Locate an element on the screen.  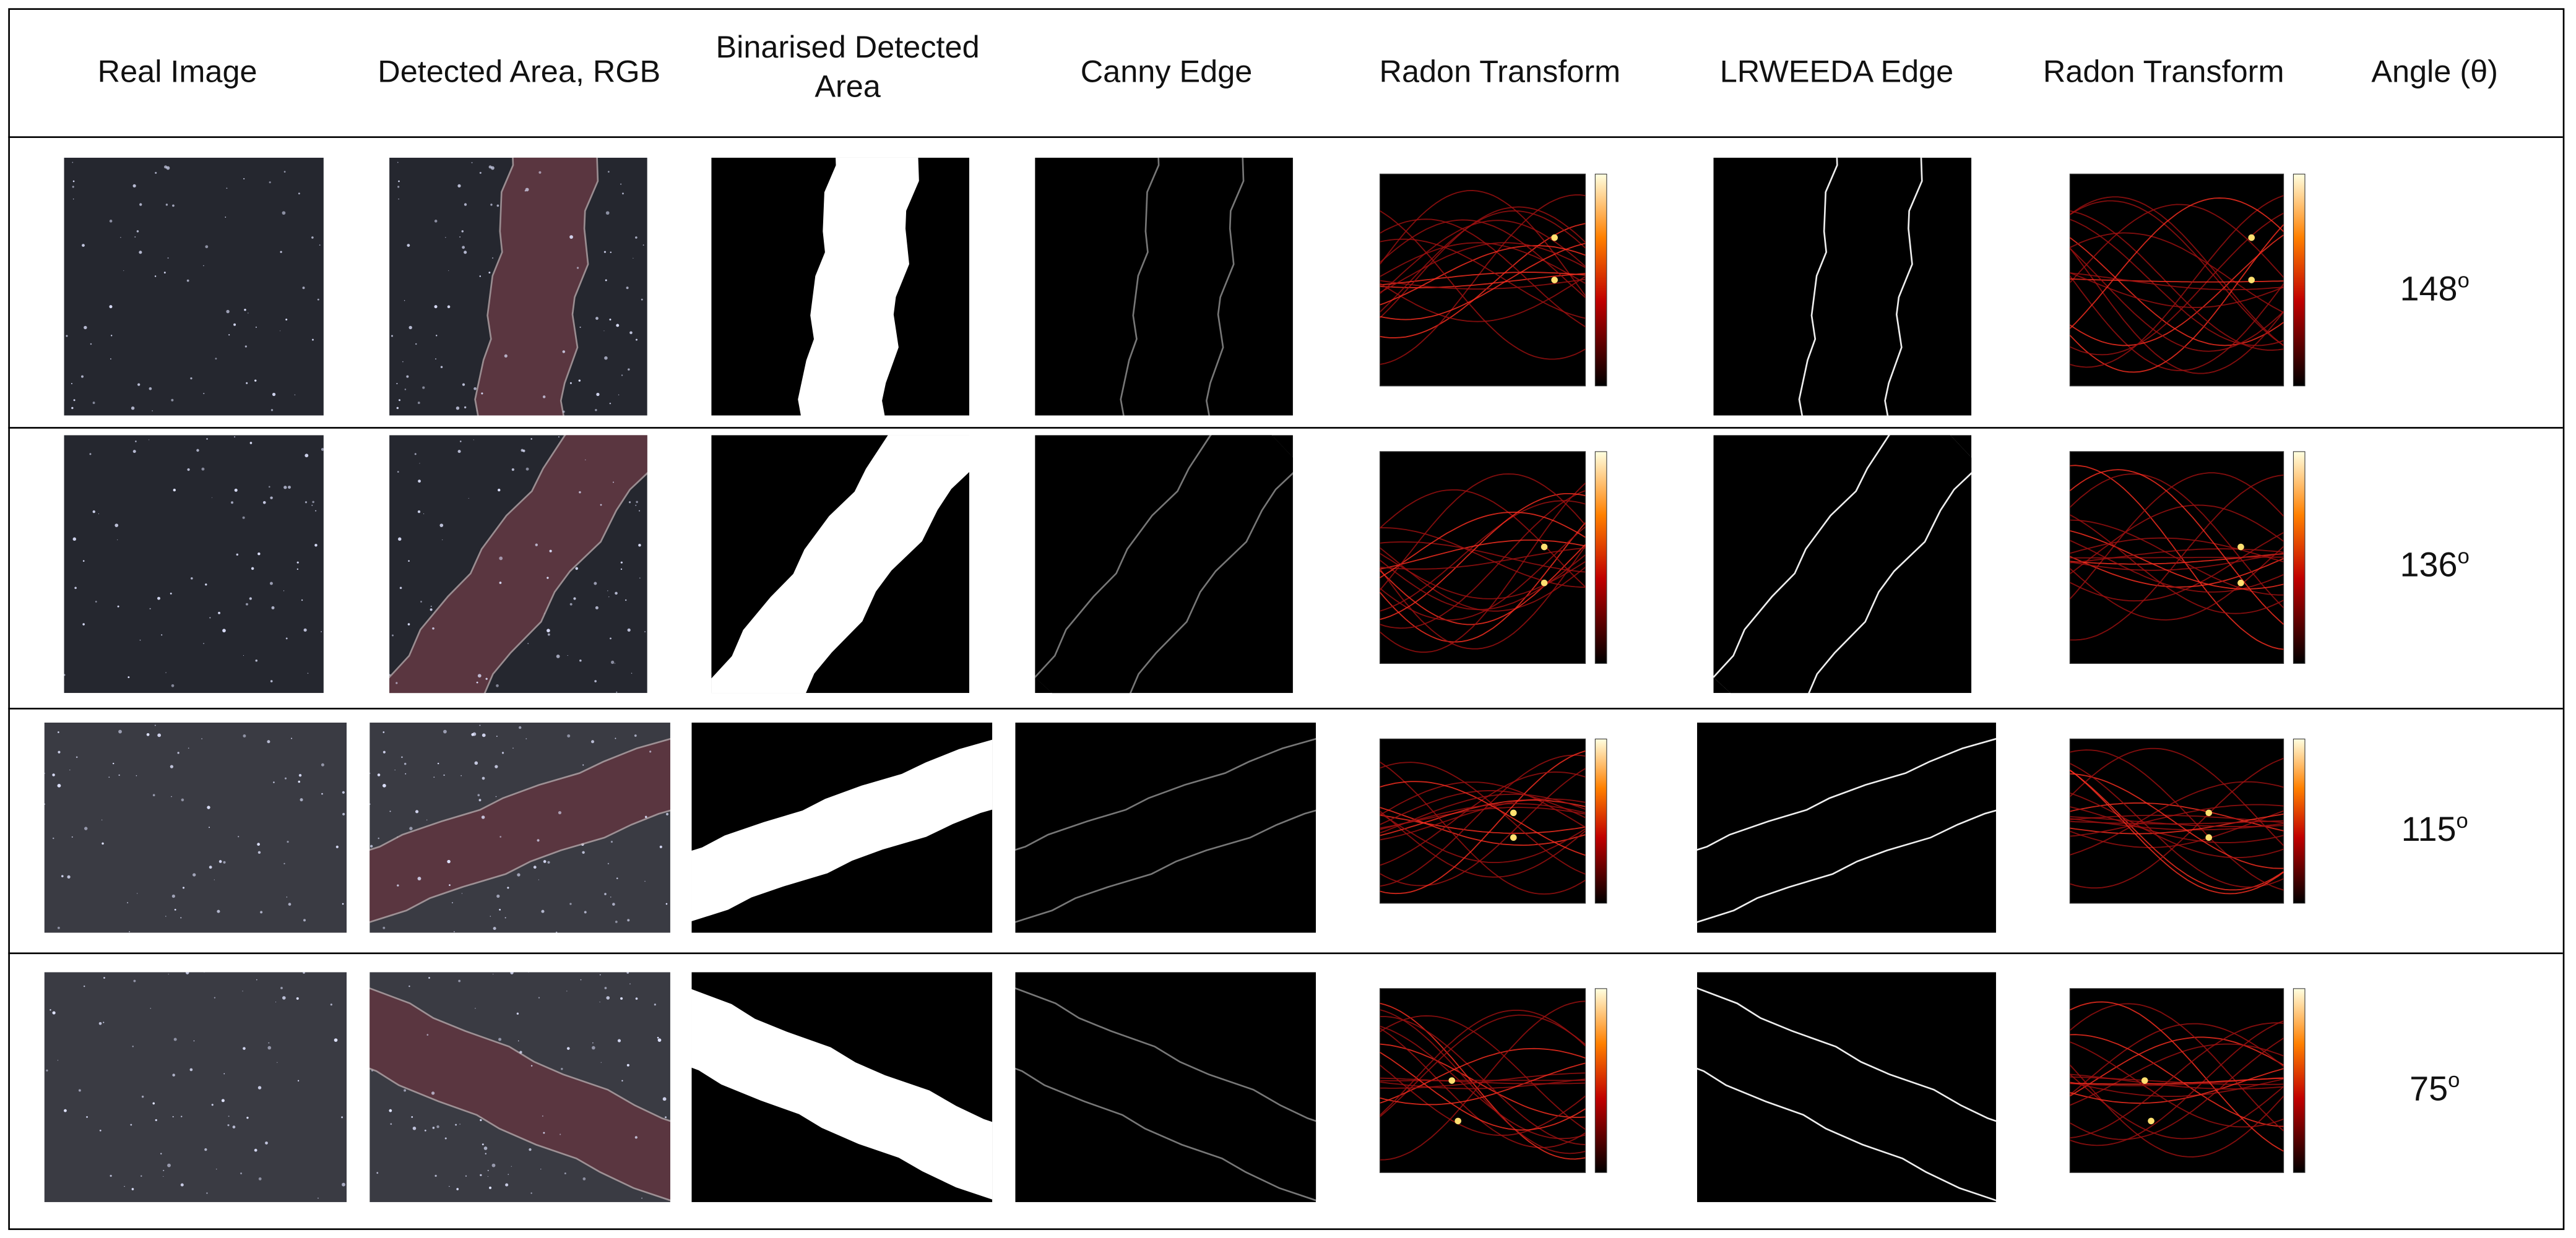
detected-area is located at coordinates (520, 828).